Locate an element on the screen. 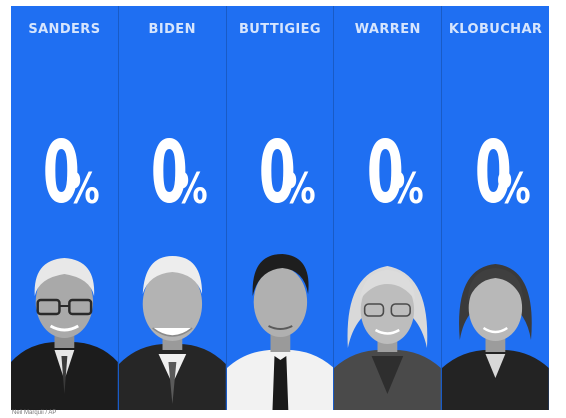  candidate-name: SANDERS is located at coordinates (64, 29).